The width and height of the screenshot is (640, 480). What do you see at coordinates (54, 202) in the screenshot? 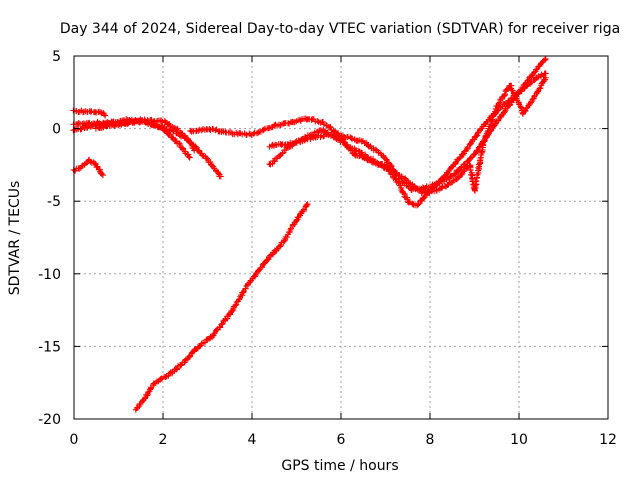
I see `y-tick-label: -5` at bounding box center [54, 202].